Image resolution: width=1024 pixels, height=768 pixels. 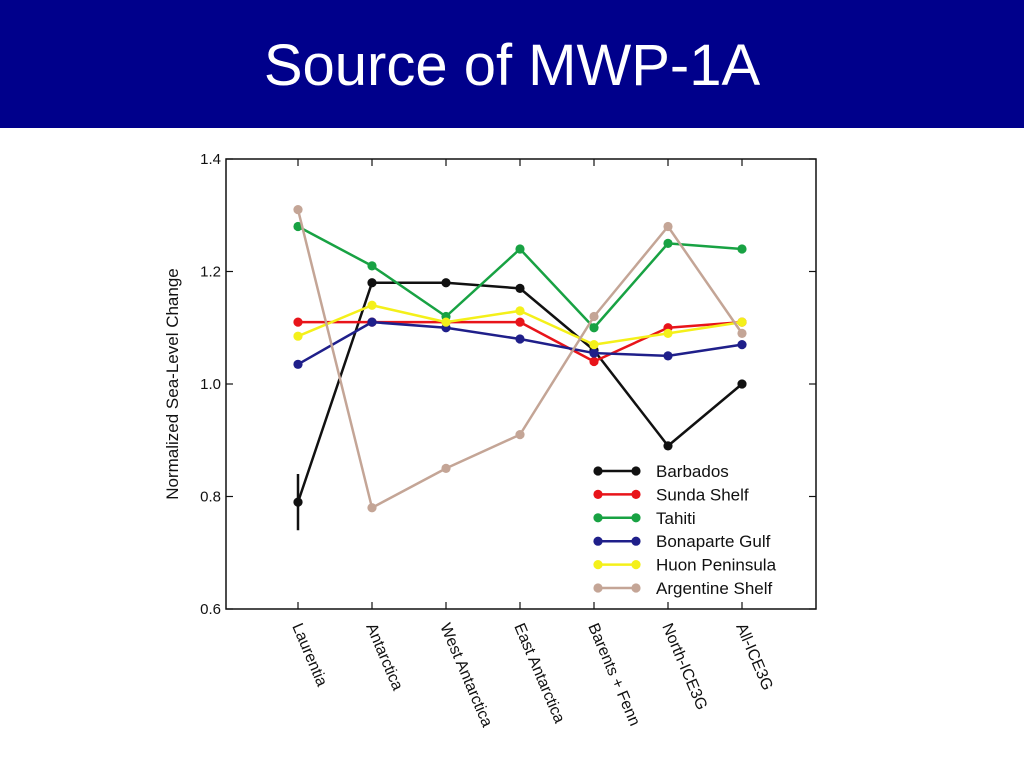 I want to click on series-tahiti, so click(x=520, y=277).